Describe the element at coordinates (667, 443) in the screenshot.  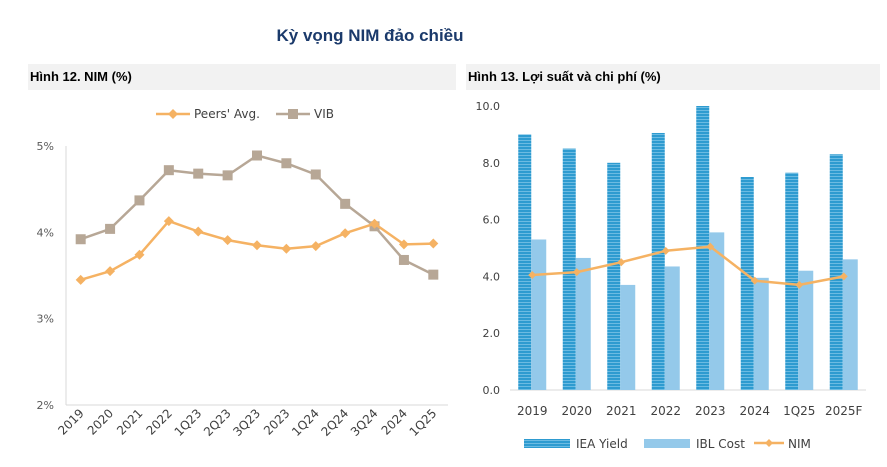
I see `legend-ibl-swatch` at that location.